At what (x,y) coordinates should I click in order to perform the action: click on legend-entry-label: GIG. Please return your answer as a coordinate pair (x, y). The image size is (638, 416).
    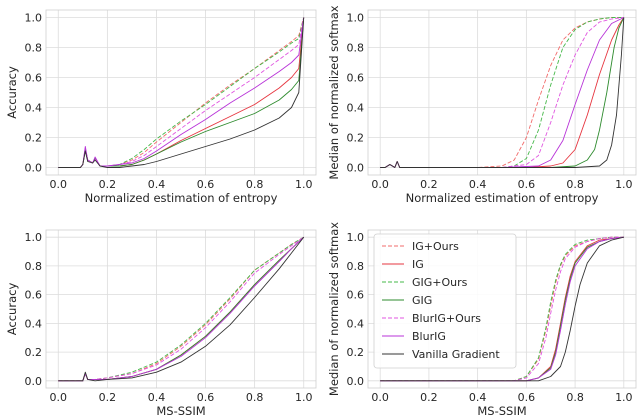
    Looking at the image, I should click on (422, 300).